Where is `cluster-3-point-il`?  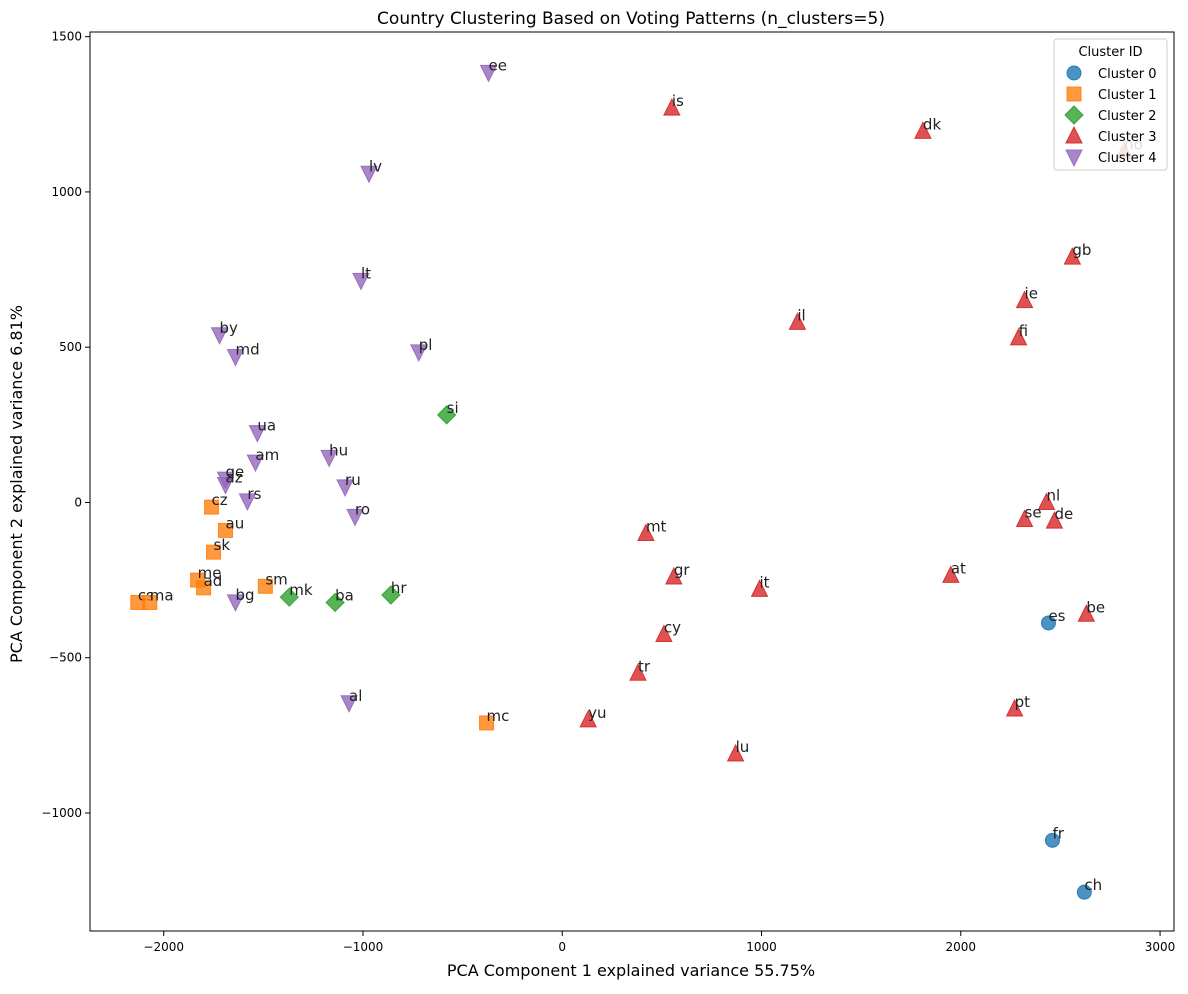
cluster-3-point-il is located at coordinates (797, 321).